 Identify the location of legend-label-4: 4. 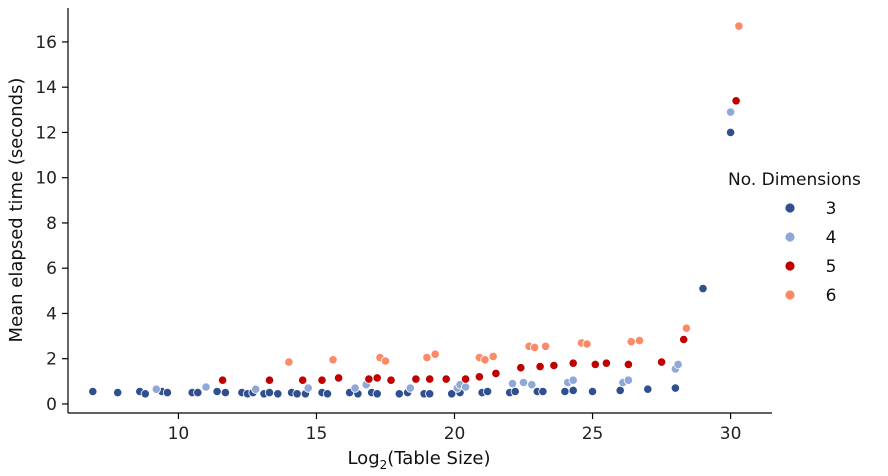
(831, 238).